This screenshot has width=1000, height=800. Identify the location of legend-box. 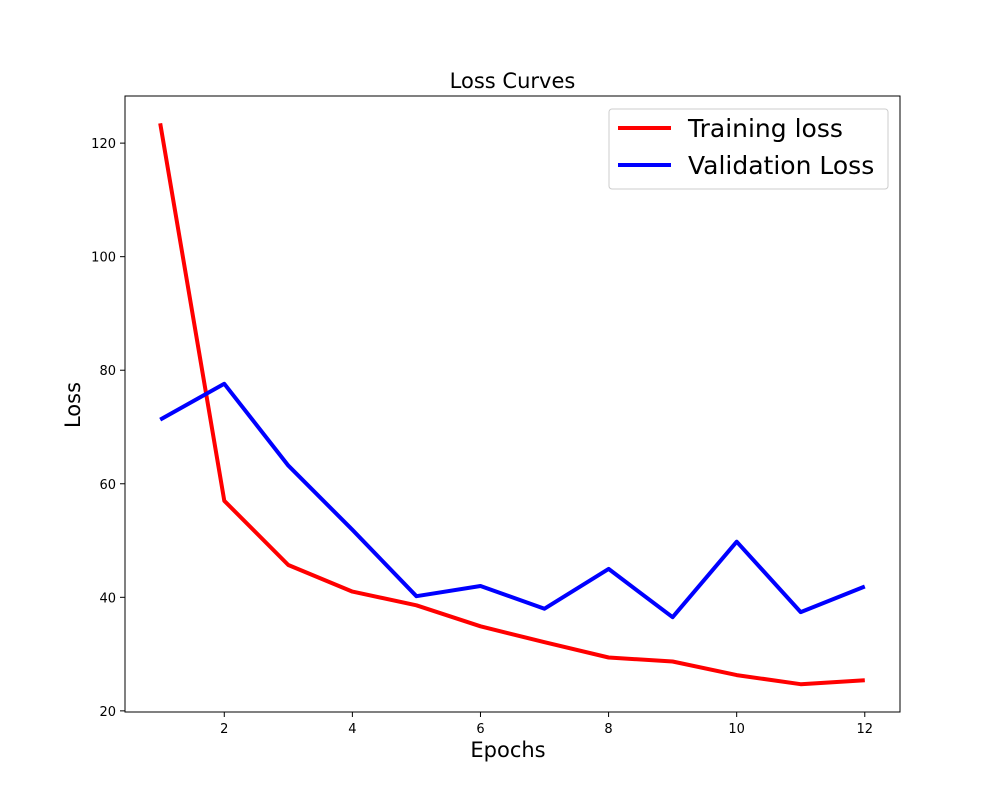
(748, 149).